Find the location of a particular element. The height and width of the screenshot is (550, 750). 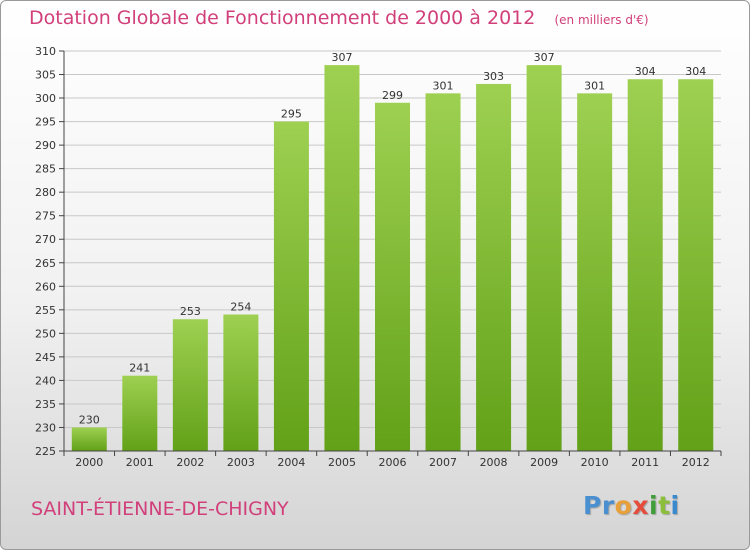

x-tick-label: 2003 is located at coordinates (241, 462).